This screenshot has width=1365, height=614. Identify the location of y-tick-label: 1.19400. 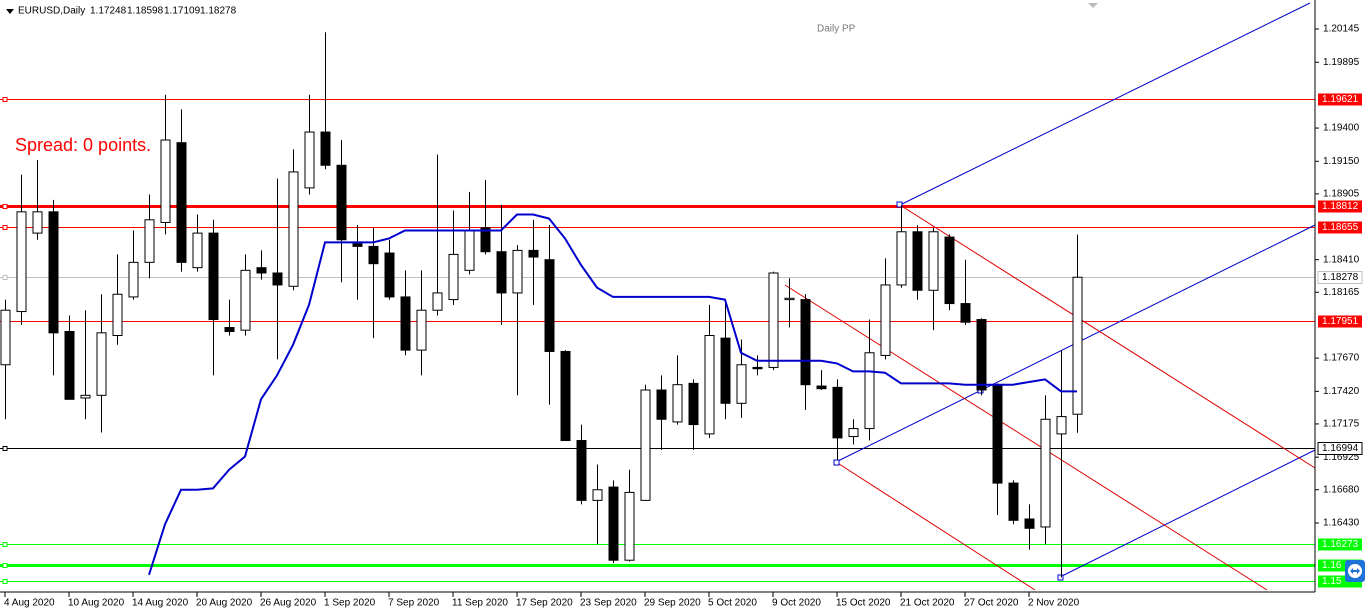
(1341, 128).